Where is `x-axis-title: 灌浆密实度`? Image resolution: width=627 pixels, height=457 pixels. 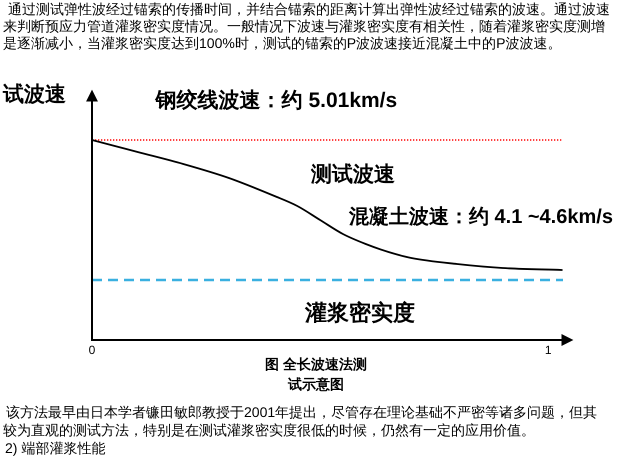
x-axis-title: 灌浆密实度 is located at coordinates (359, 312).